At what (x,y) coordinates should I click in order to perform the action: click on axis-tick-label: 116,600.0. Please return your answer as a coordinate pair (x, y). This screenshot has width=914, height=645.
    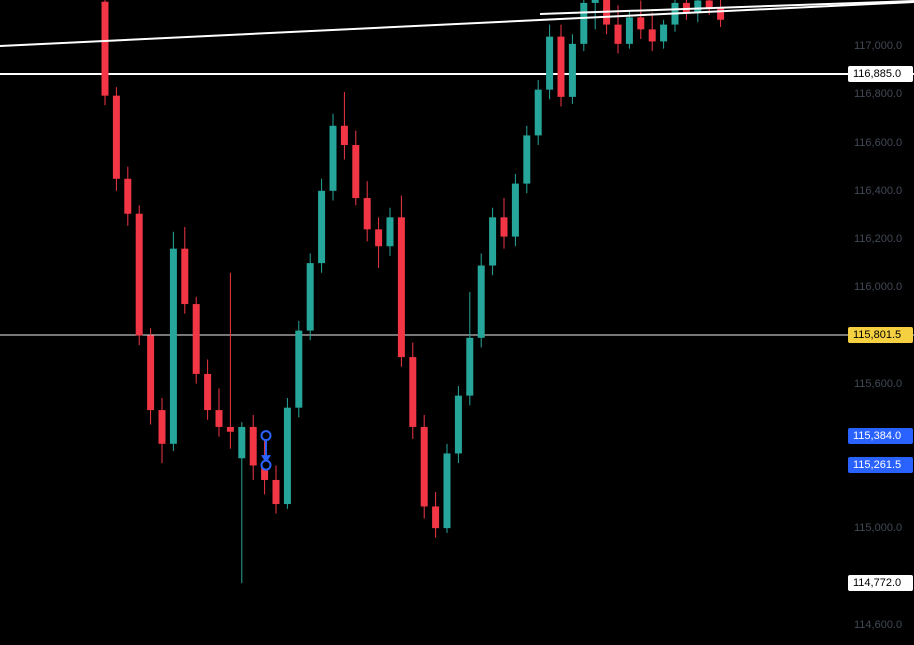
    Looking at the image, I should click on (878, 142).